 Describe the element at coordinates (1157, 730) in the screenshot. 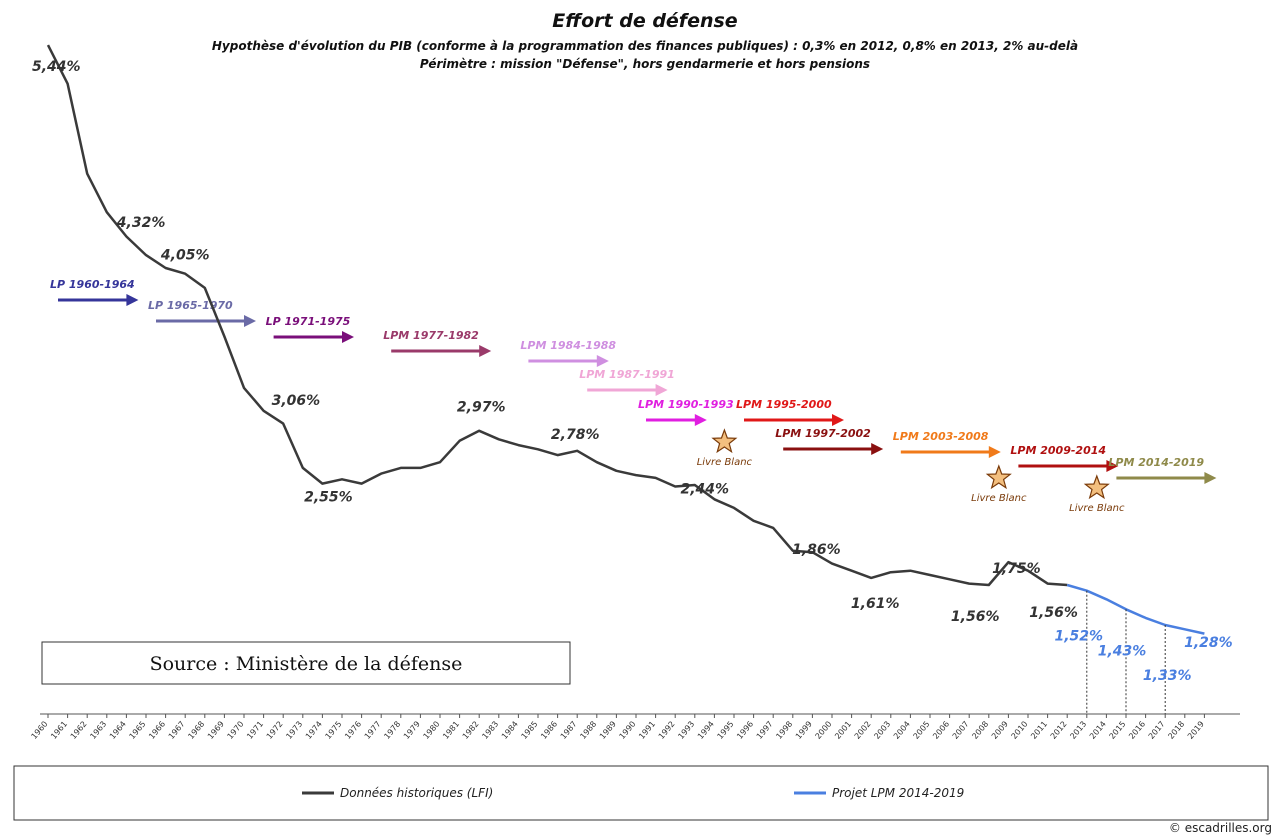

I see `x-tick-label-2017: 2017` at that location.